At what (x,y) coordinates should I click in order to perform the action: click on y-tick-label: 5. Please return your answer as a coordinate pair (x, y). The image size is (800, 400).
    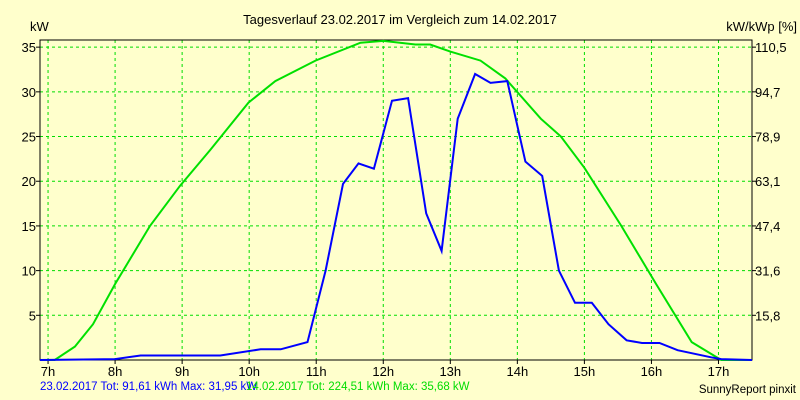
    Looking at the image, I should click on (32, 315).